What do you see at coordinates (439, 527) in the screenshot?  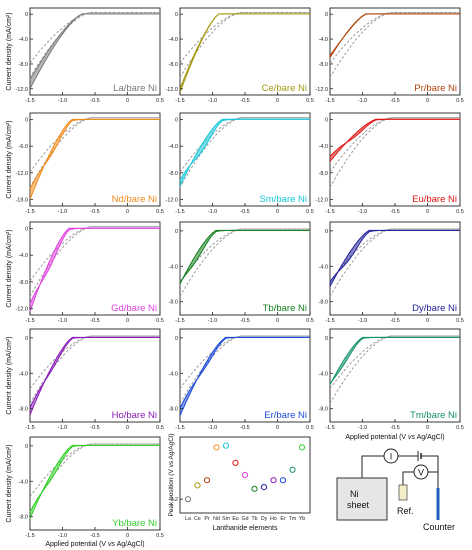 I see `counter-electrode-label: Counter` at bounding box center [439, 527].